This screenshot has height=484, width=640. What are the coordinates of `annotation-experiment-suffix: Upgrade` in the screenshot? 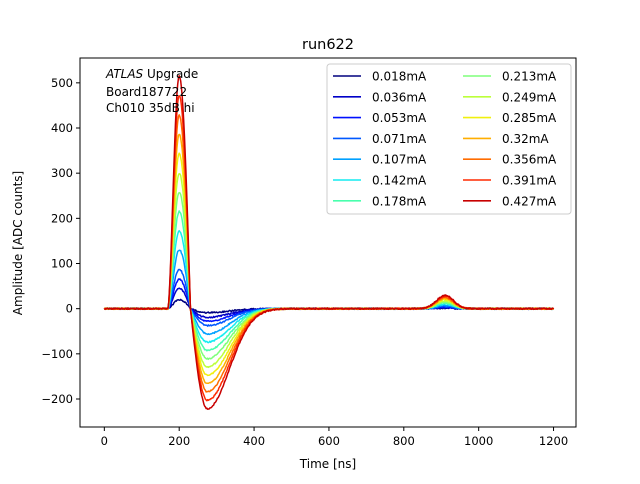 It's located at (170, 74).